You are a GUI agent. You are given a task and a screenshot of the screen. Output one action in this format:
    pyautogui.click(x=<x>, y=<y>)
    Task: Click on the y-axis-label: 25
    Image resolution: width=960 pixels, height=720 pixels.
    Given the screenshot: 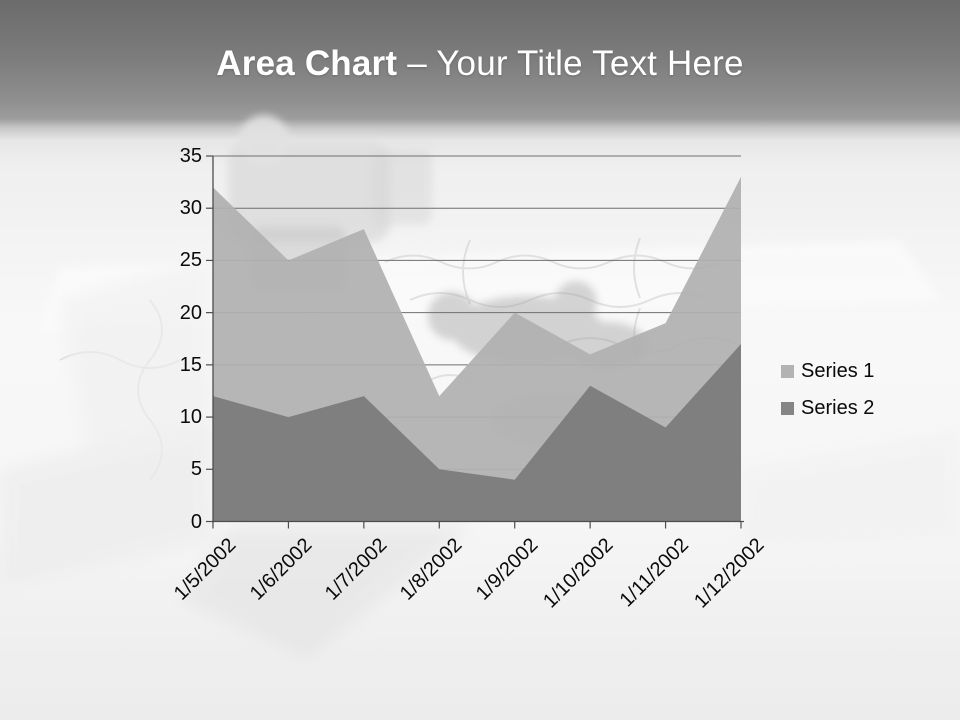 What is the action you would take?
    pyautogui.click(x=190, y=260)
    